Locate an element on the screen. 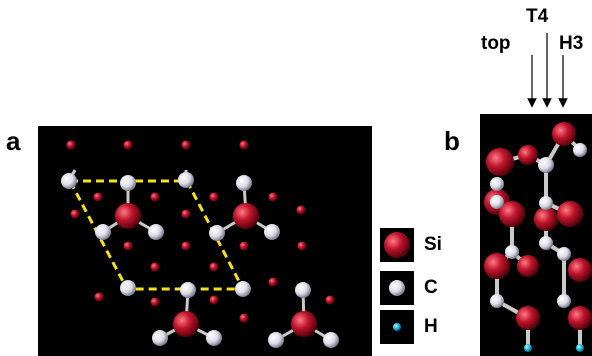  legend-h-atom-icon is located at coordinates (397, 327).